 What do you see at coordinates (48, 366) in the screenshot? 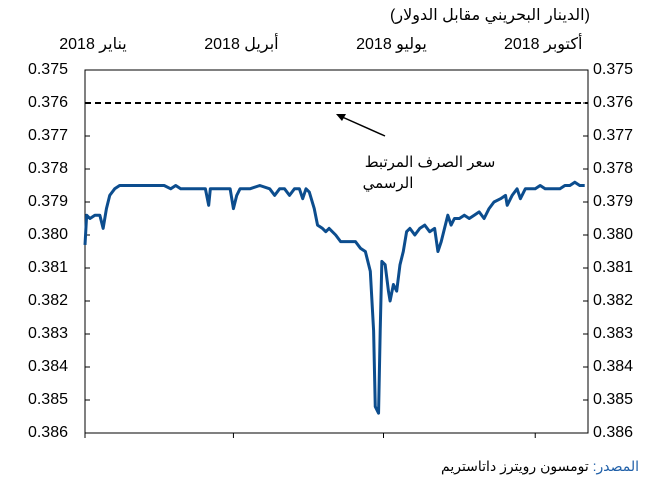
I see `y-tick-label: 0.384` at bounding box center [48, 366].